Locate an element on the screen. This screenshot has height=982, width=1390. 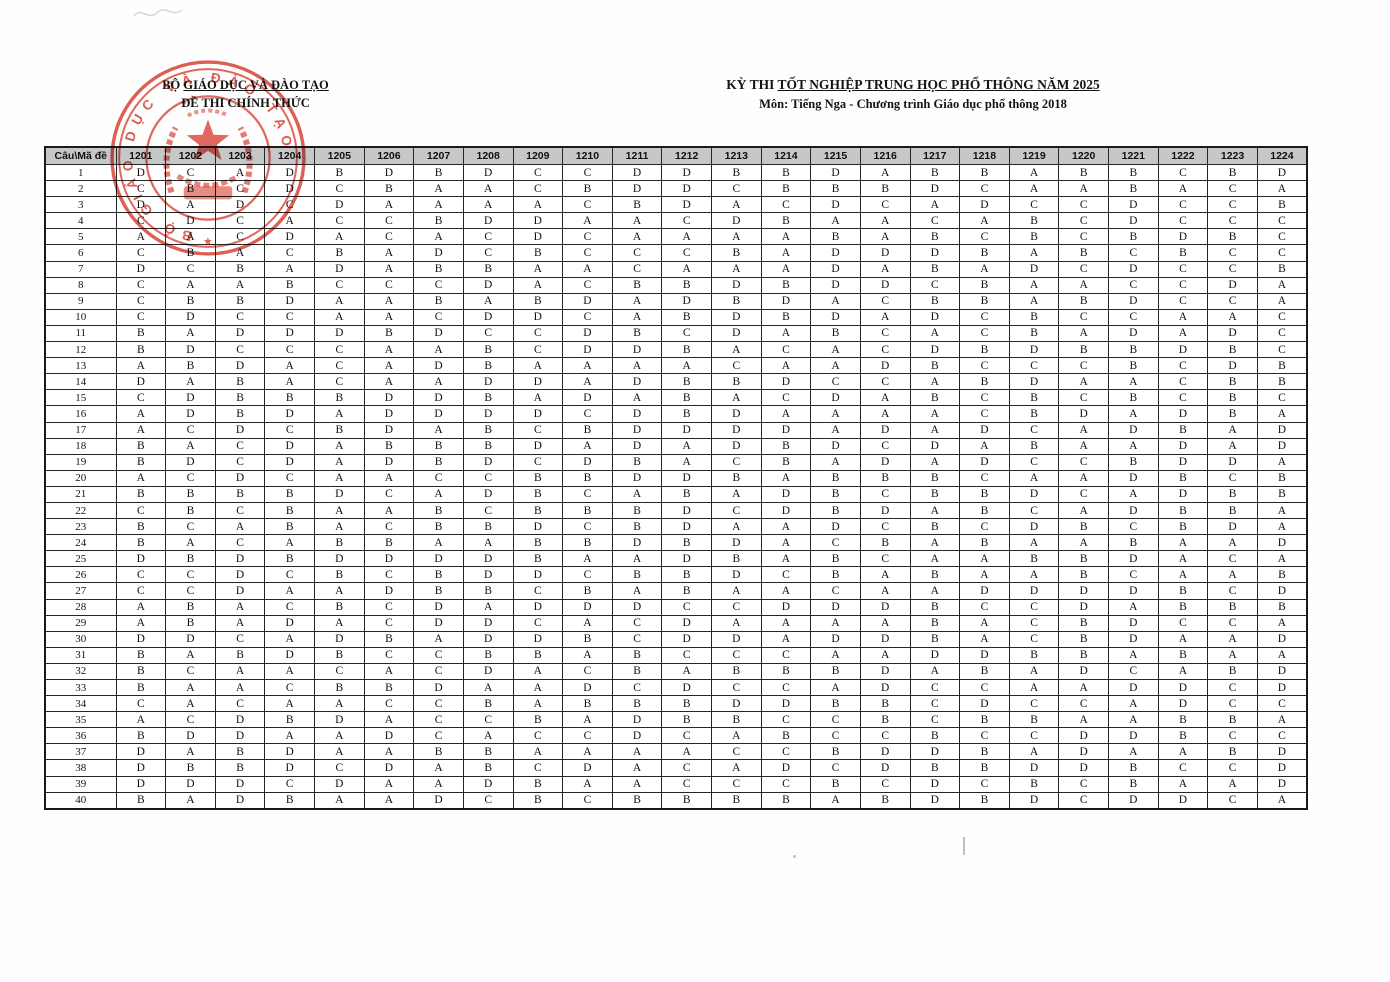
answer-row: 30 D D C A D B A D D B C D D A D D B A C B D A A D is located at coordinates (676, 639).